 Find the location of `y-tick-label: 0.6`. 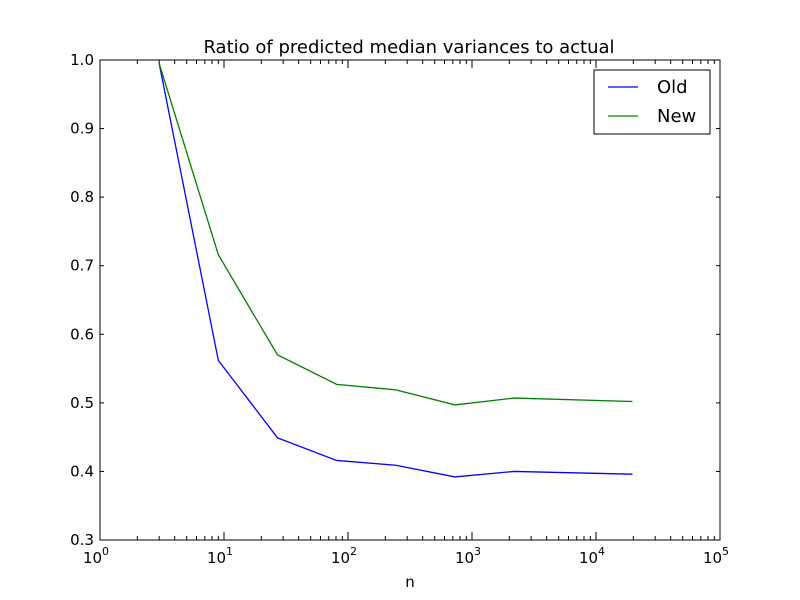

y-tick-label: 0.6 is located at coordinates (82, 334).